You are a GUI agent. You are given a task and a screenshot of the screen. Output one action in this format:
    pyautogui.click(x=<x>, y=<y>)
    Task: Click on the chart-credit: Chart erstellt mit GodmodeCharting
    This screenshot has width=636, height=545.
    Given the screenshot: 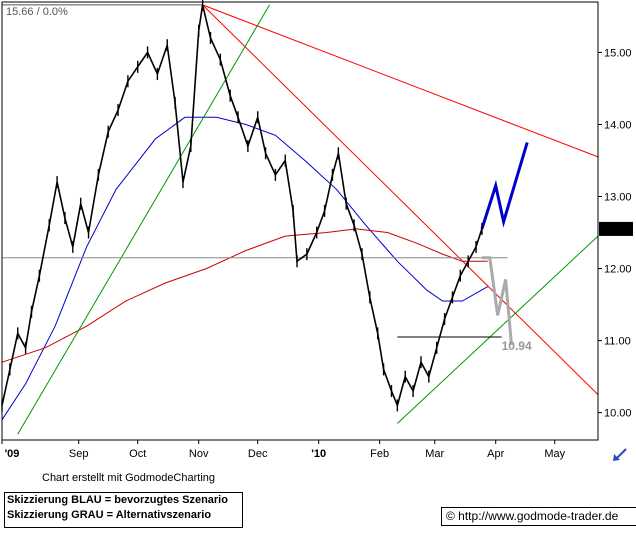 What is the action you would take?
    pyautogui.click(x=129, y=478)
    